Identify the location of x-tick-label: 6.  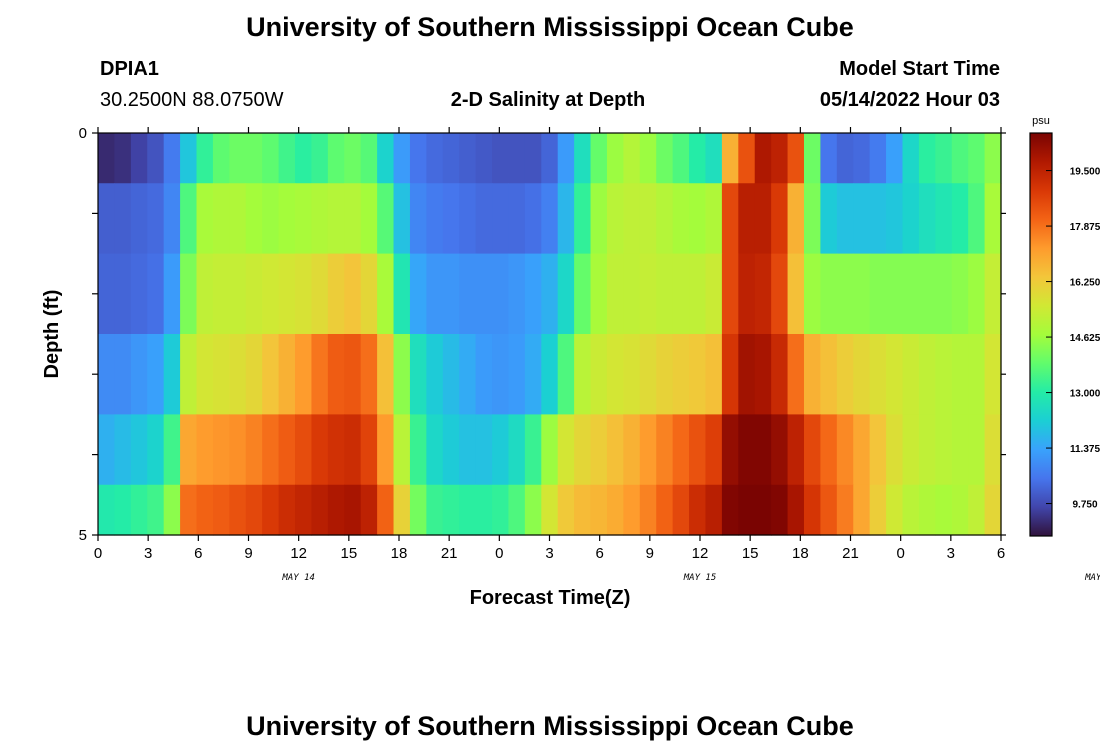
(1001, 553).